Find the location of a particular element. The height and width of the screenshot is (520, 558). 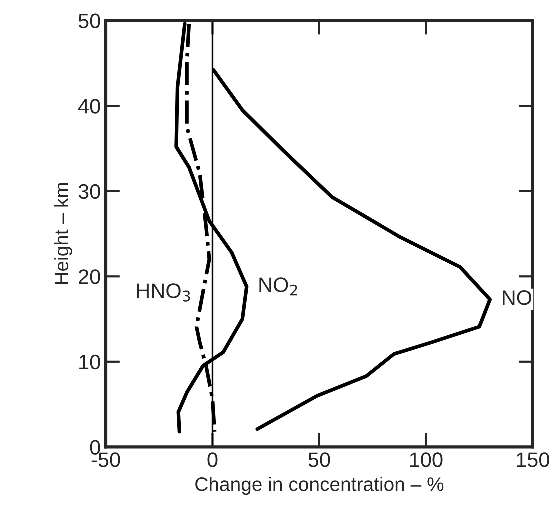

y-tick-label: 50 is located at coordinates (89, 21).